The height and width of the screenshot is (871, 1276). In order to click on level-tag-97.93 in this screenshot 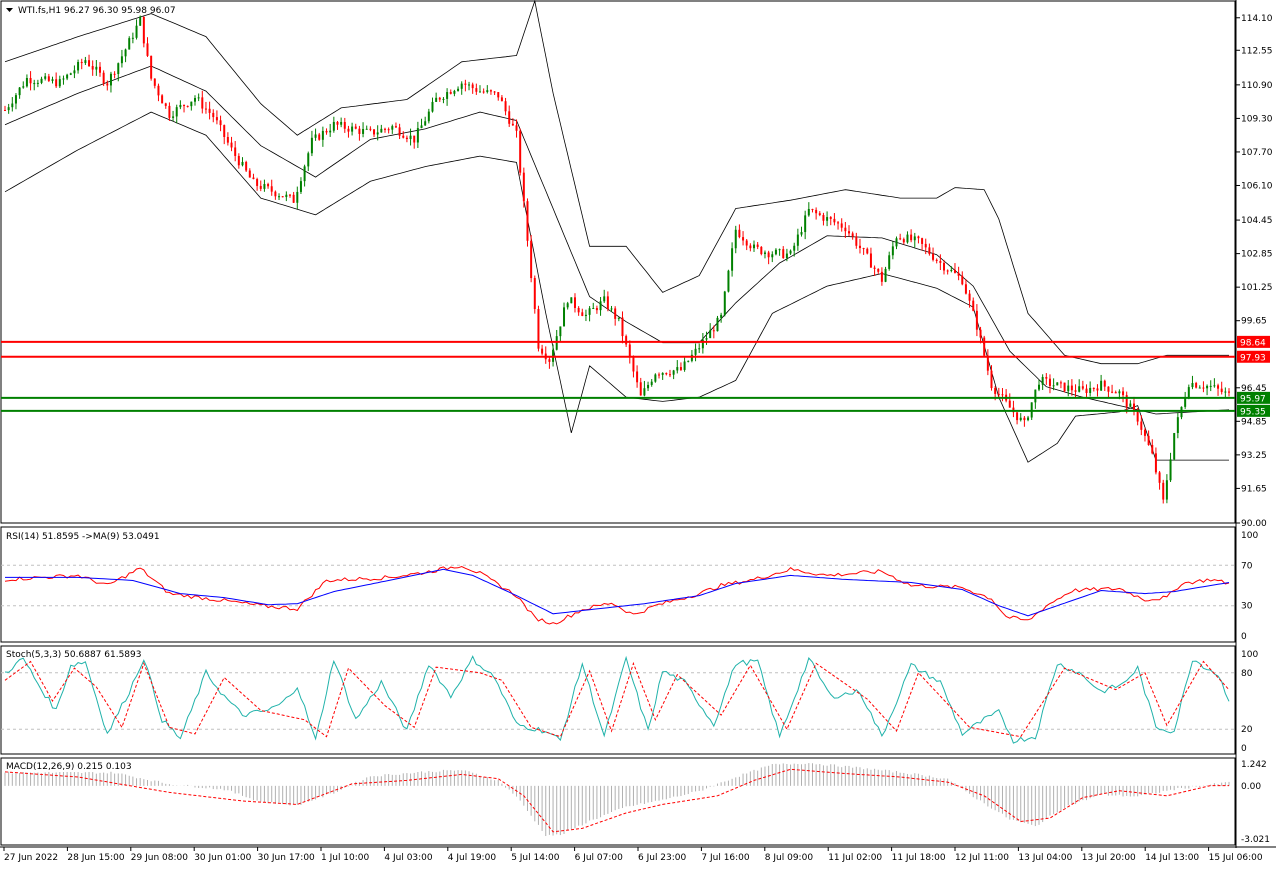, I will do `click(1253, 356)`.